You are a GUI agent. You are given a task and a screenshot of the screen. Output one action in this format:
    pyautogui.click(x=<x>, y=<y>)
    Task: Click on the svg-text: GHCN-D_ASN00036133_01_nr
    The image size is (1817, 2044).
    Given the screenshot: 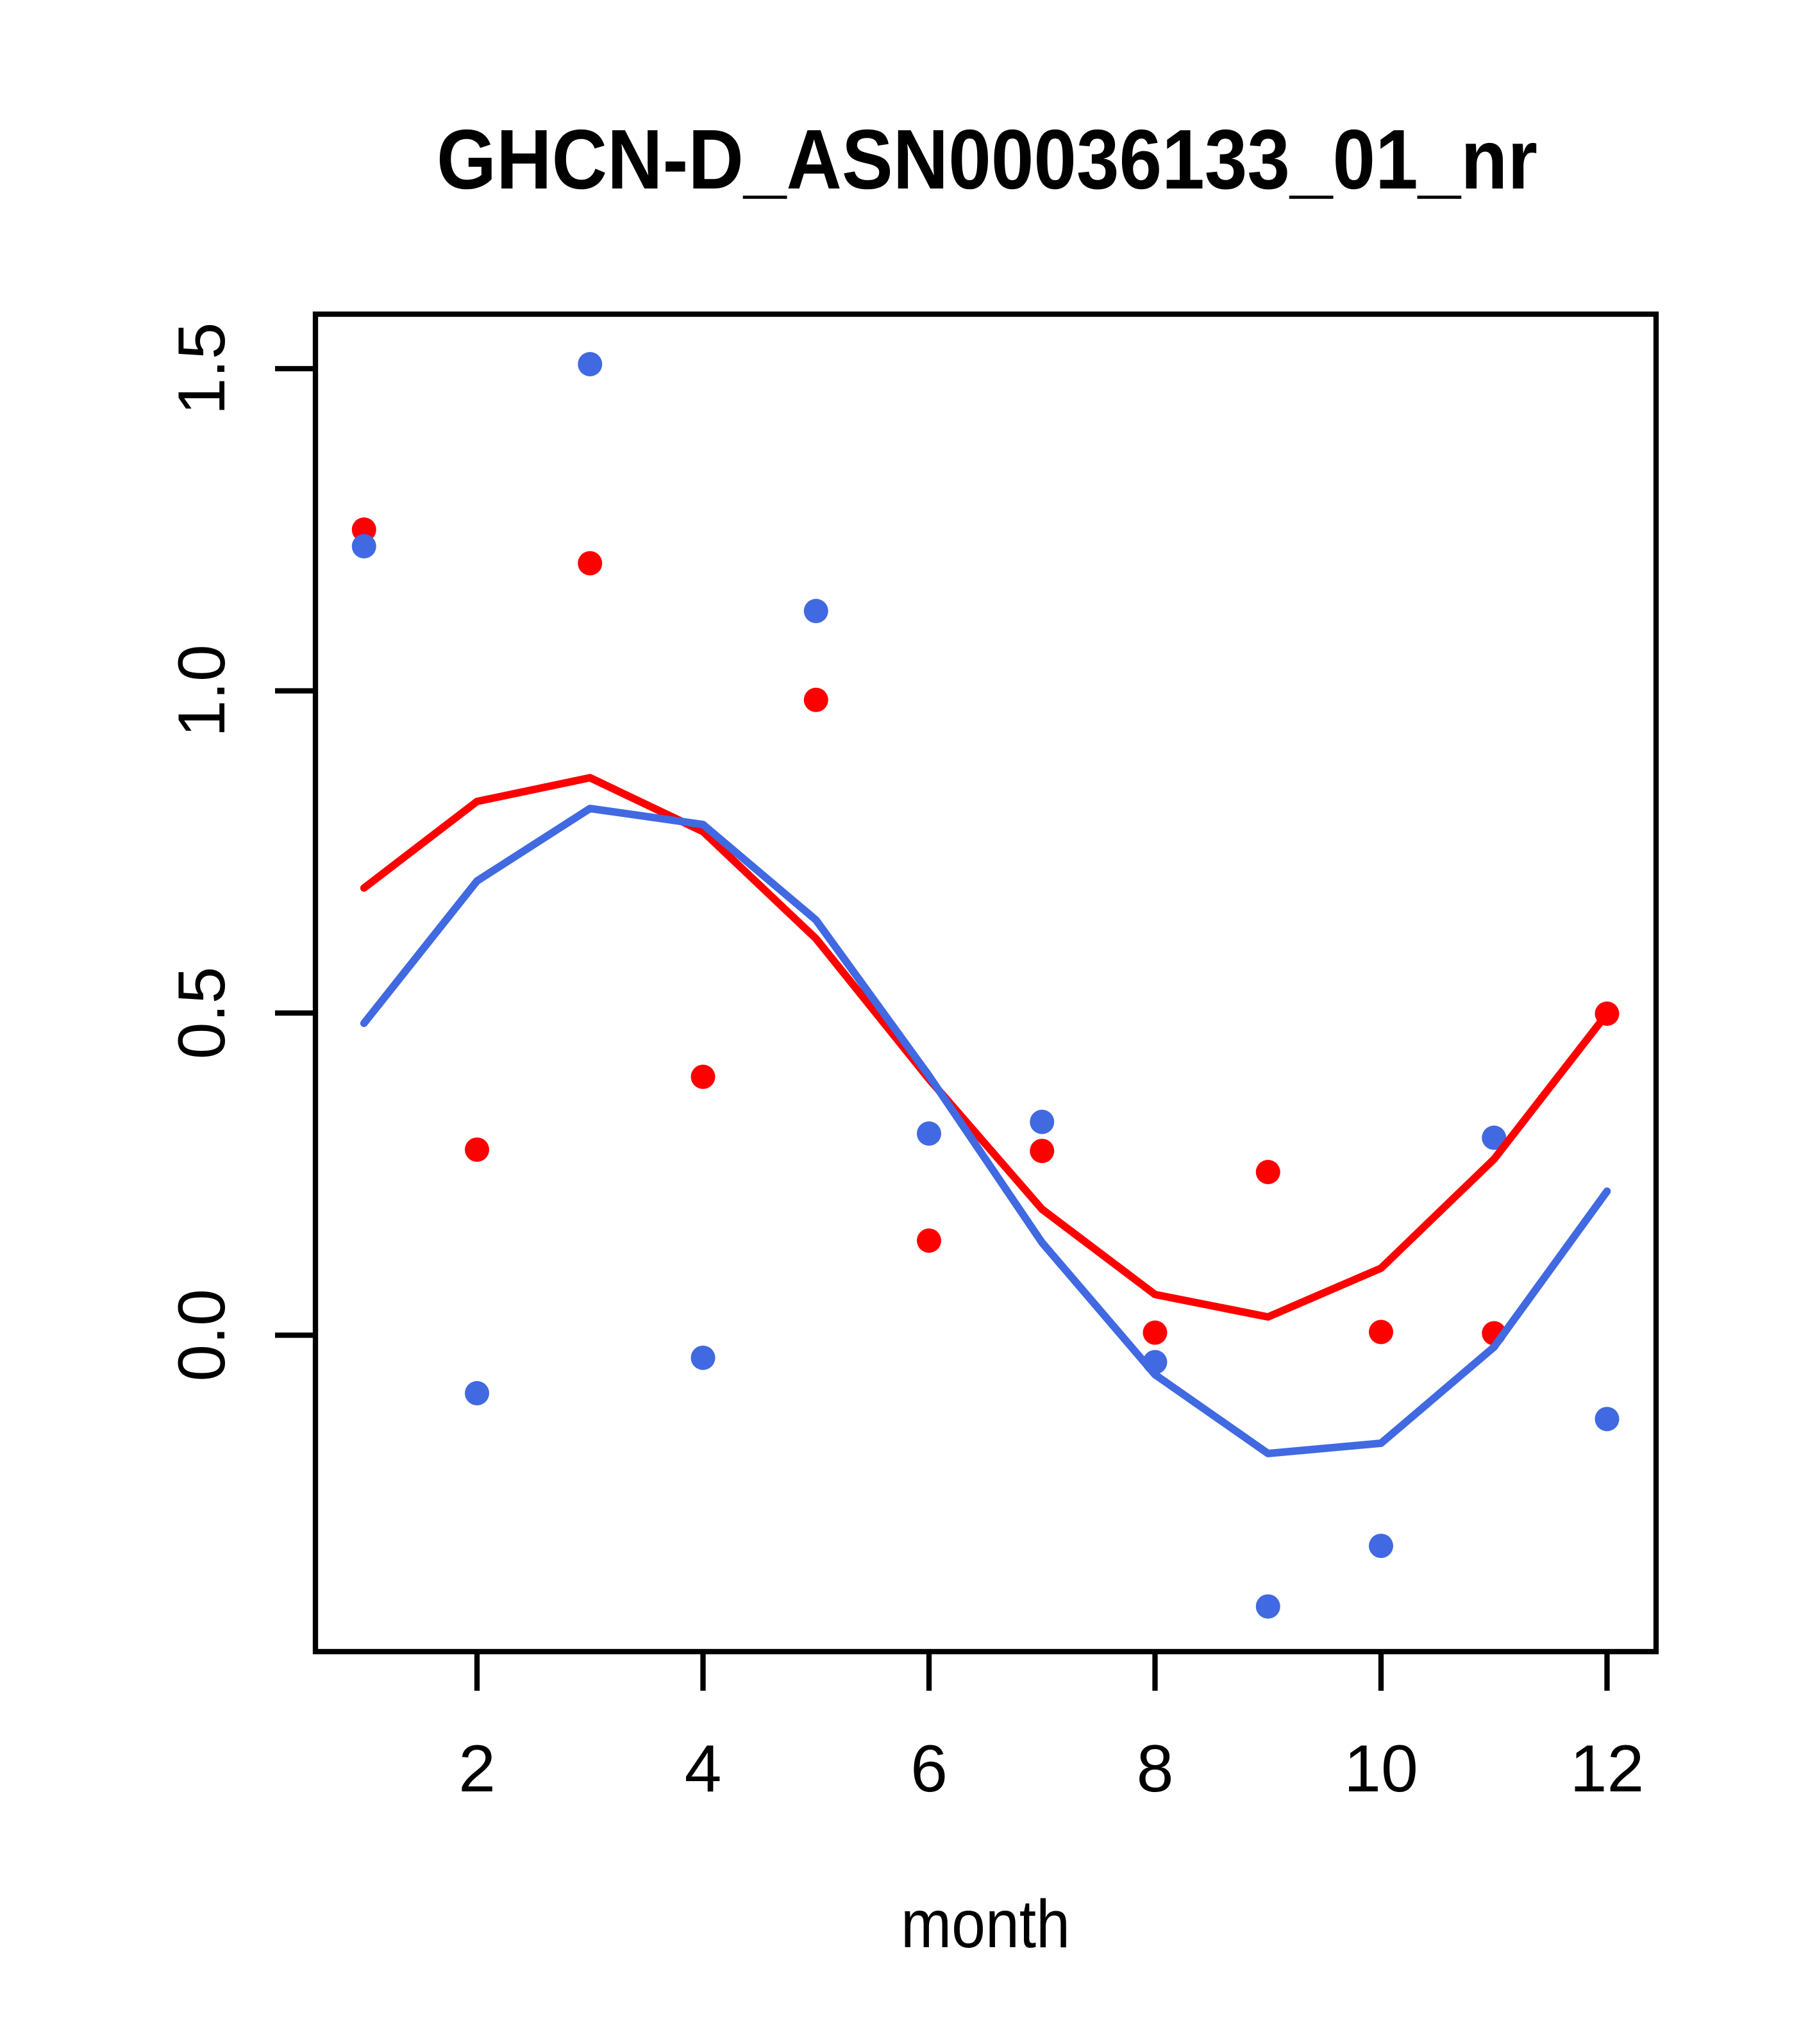 What is the action you would take?
    pyautogui.click(x=987, y=159)
    